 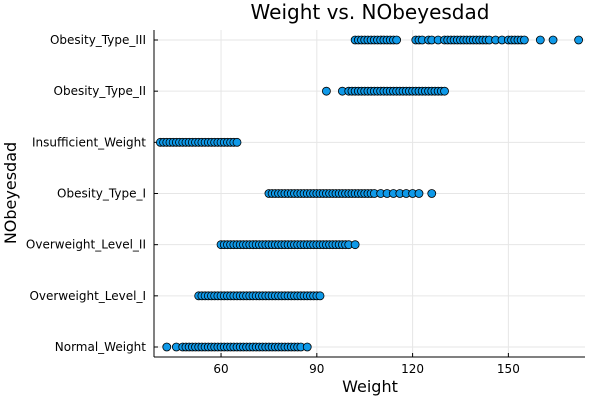 I want to click on y-axis-label: NObeyesdad, so click(x=10, y=193).